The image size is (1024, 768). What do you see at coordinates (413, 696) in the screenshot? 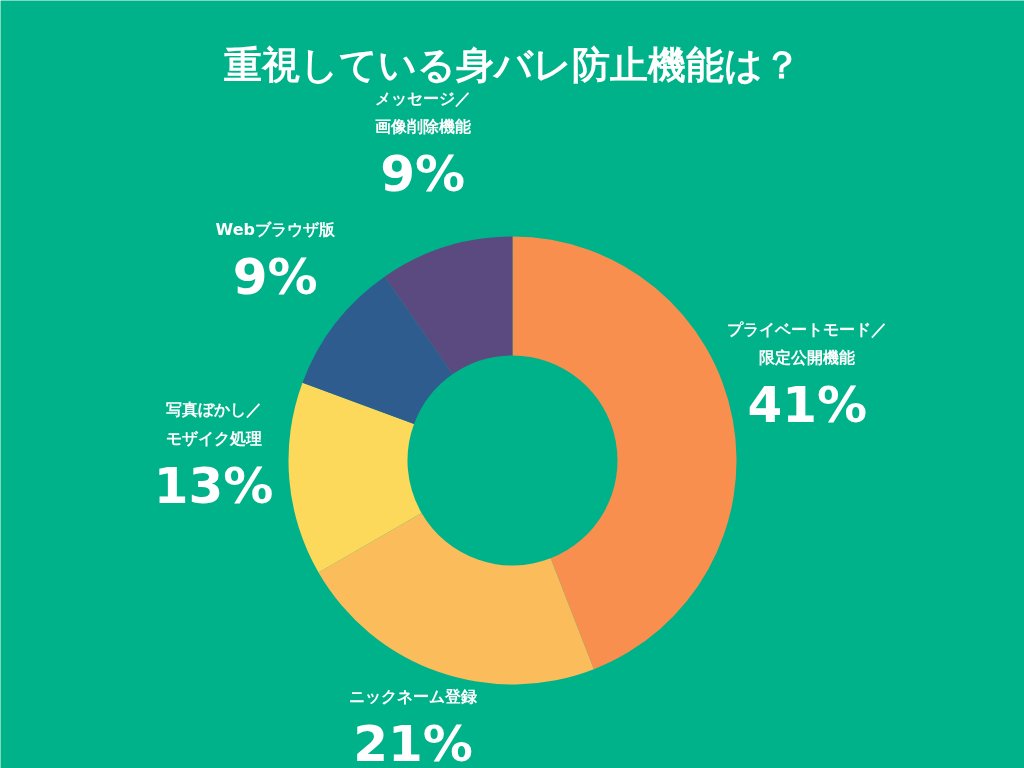
I see `slice-label: ニックネーム登録` at bounding box center [413, 696].